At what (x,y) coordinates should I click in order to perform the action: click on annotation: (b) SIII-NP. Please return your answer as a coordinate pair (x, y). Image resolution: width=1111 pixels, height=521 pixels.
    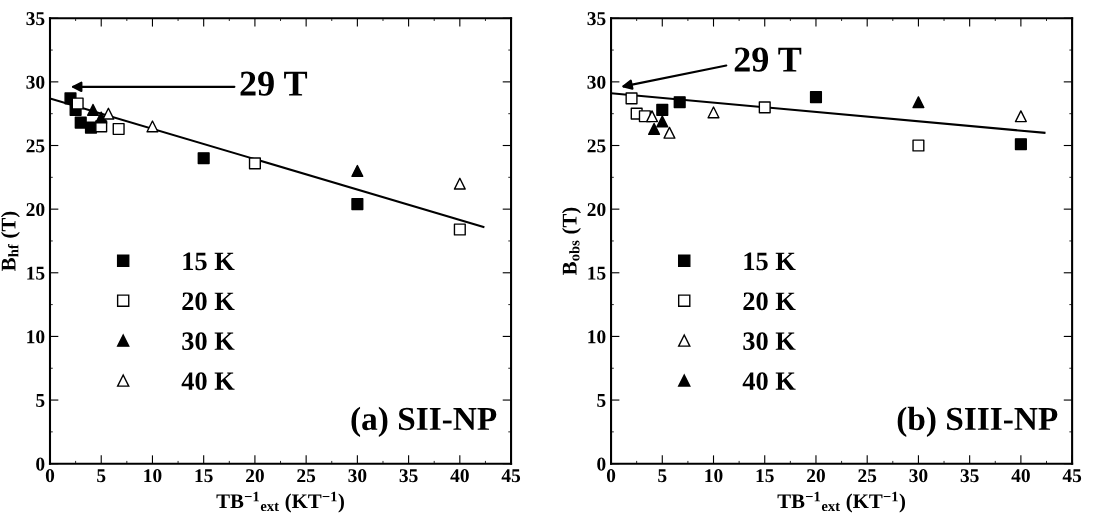
    Looking at the image, I should click on (977, 421).